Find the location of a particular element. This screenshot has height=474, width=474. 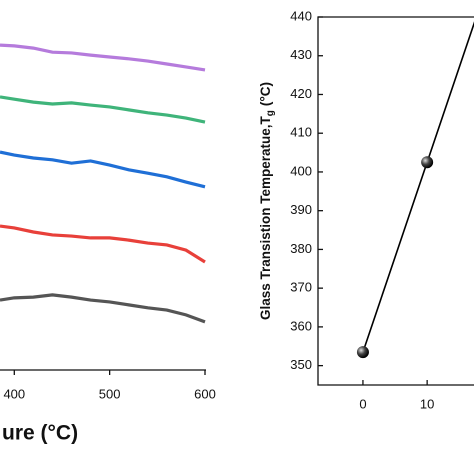

y-tick-label: 390 is located at coordinates (301, 209).